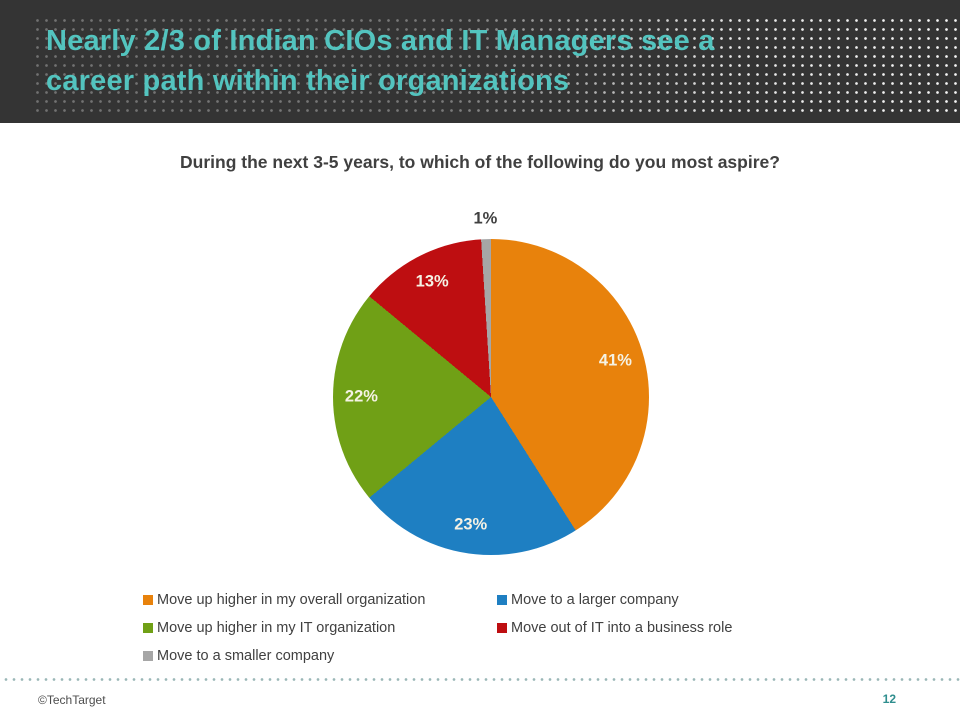 The image size is (960, 720). What do you see at coordinates (480, 678) in the screenshot?
I see `footer-dotted-line` at bounding box center [480, 678].